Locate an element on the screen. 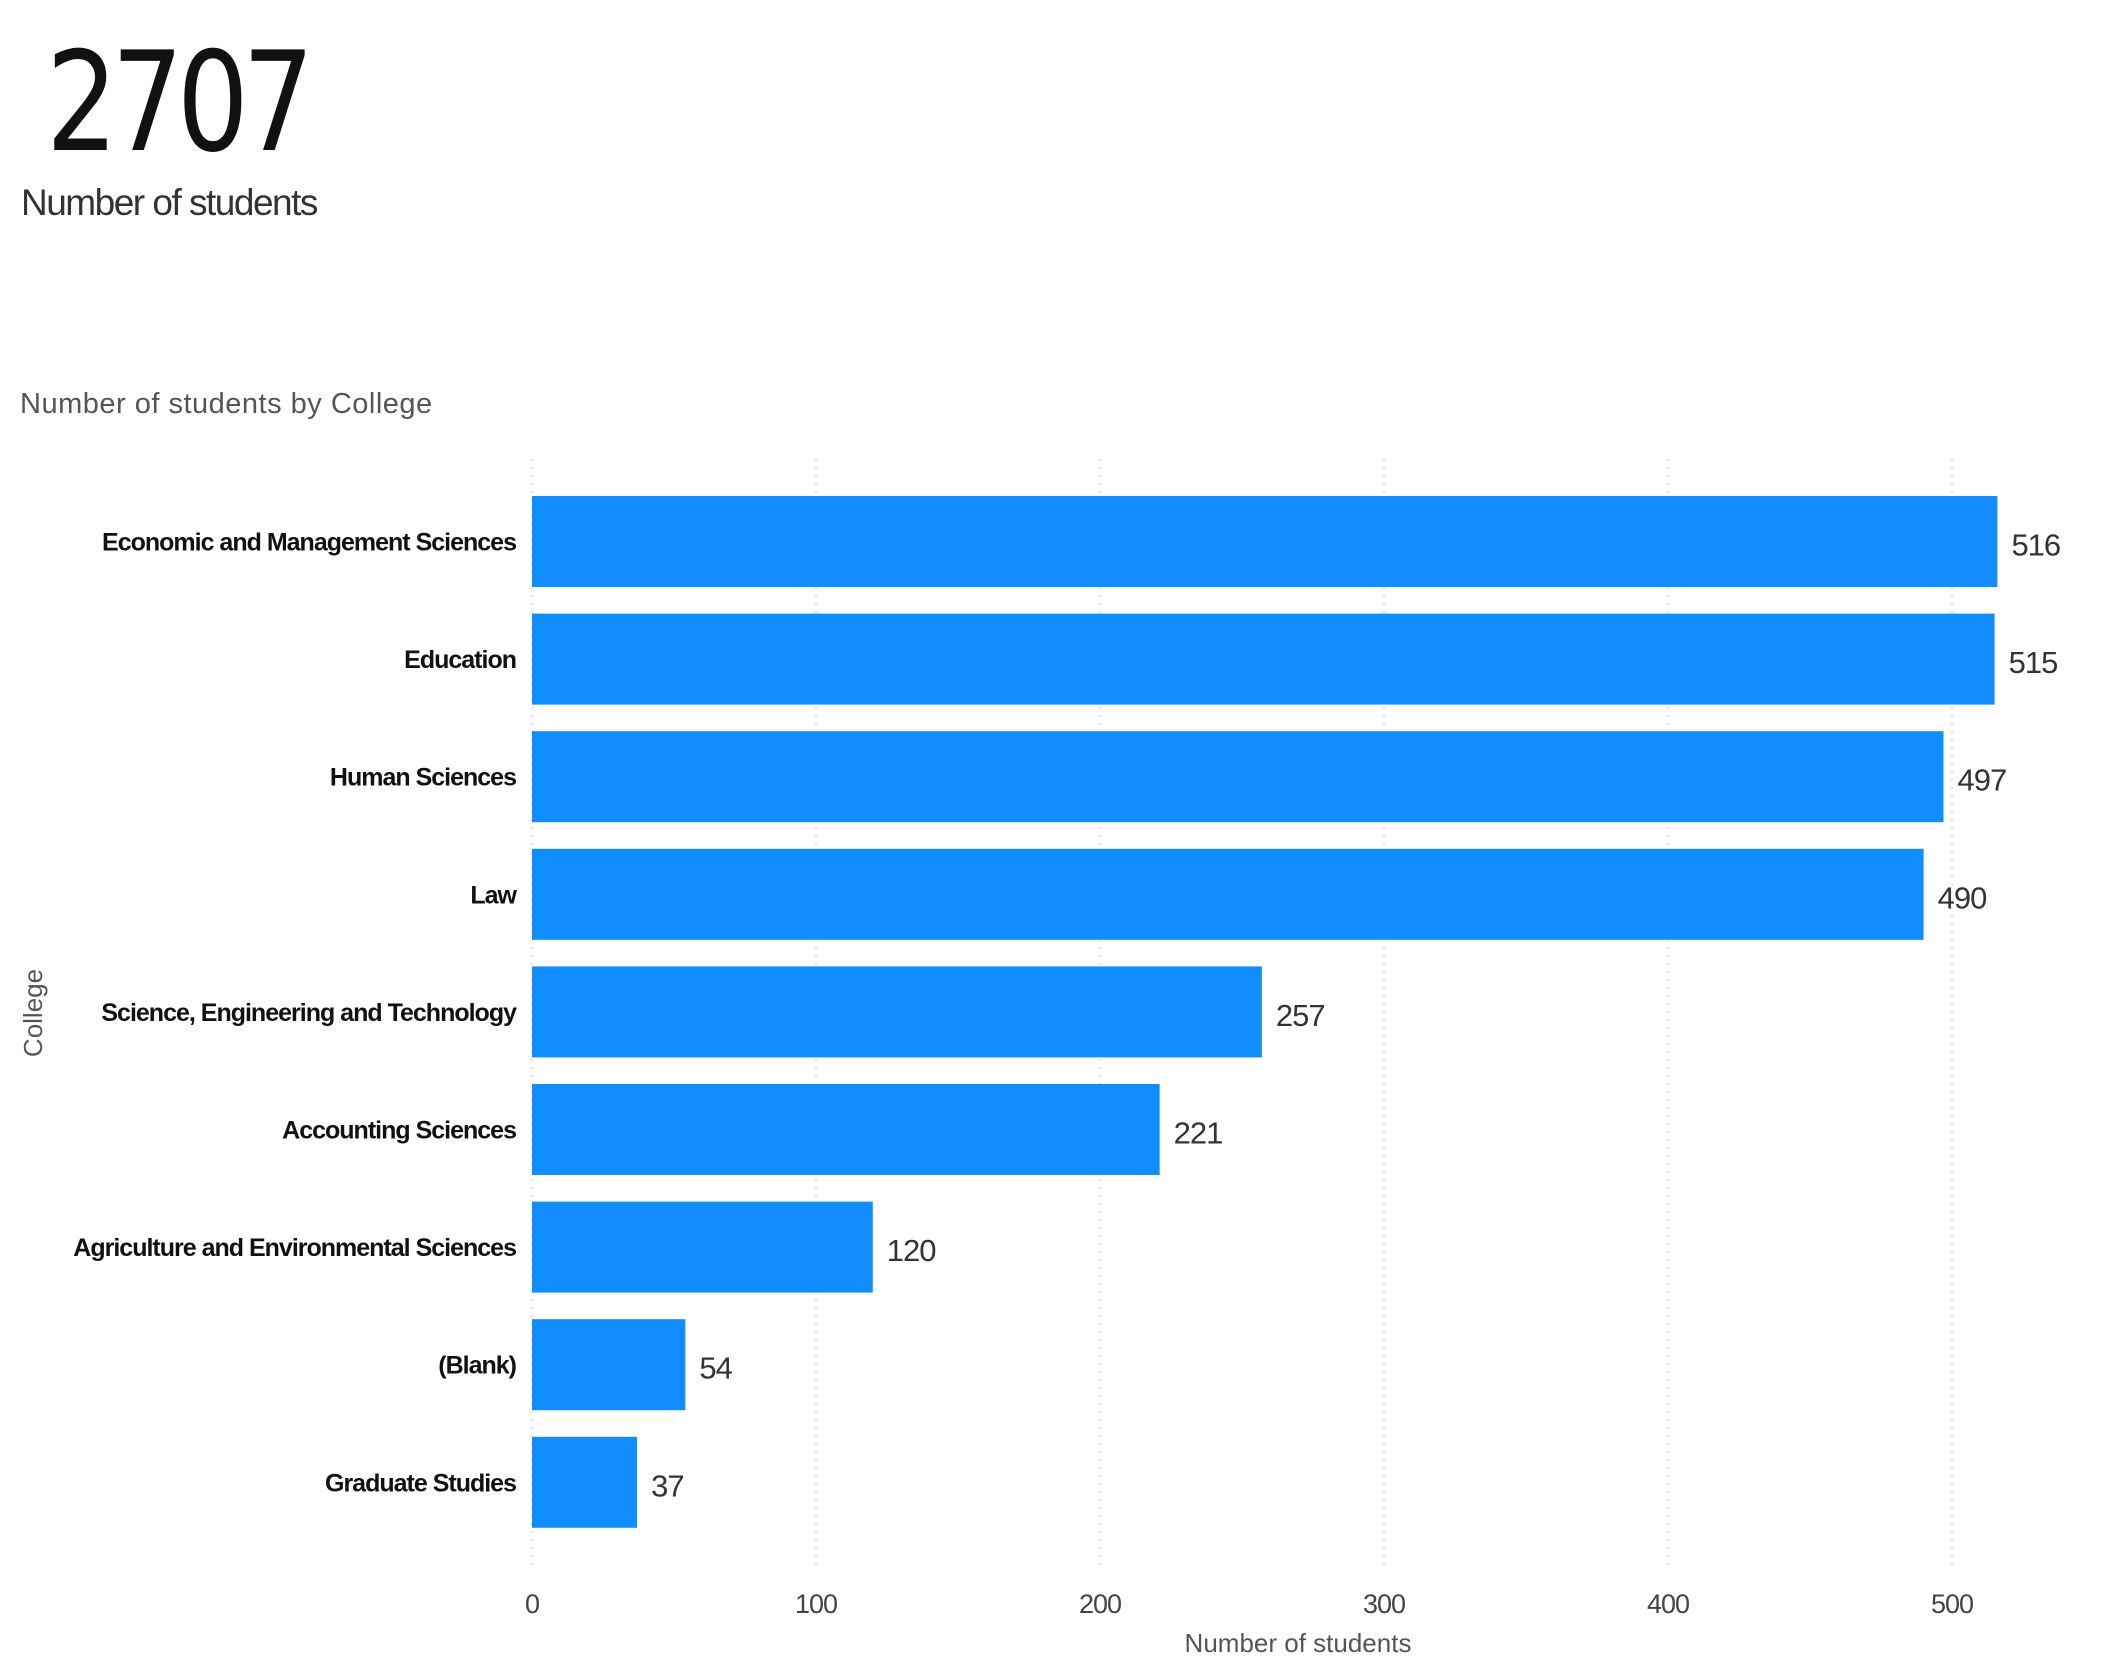 This screenshot has width=2108, height=1669. x-tick-label: 200 is located at coordinates (1100, 1604).